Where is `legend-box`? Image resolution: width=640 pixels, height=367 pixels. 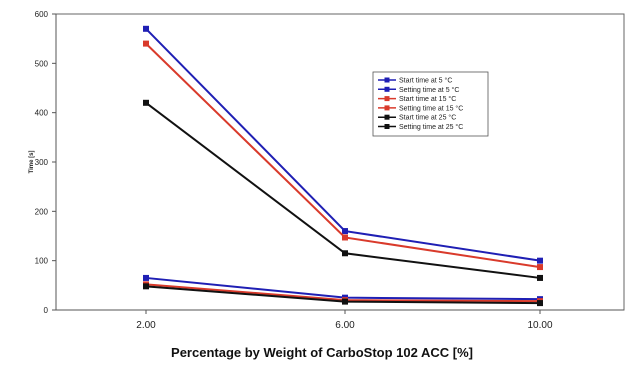 legend-box is located at coordinates (430, 104).